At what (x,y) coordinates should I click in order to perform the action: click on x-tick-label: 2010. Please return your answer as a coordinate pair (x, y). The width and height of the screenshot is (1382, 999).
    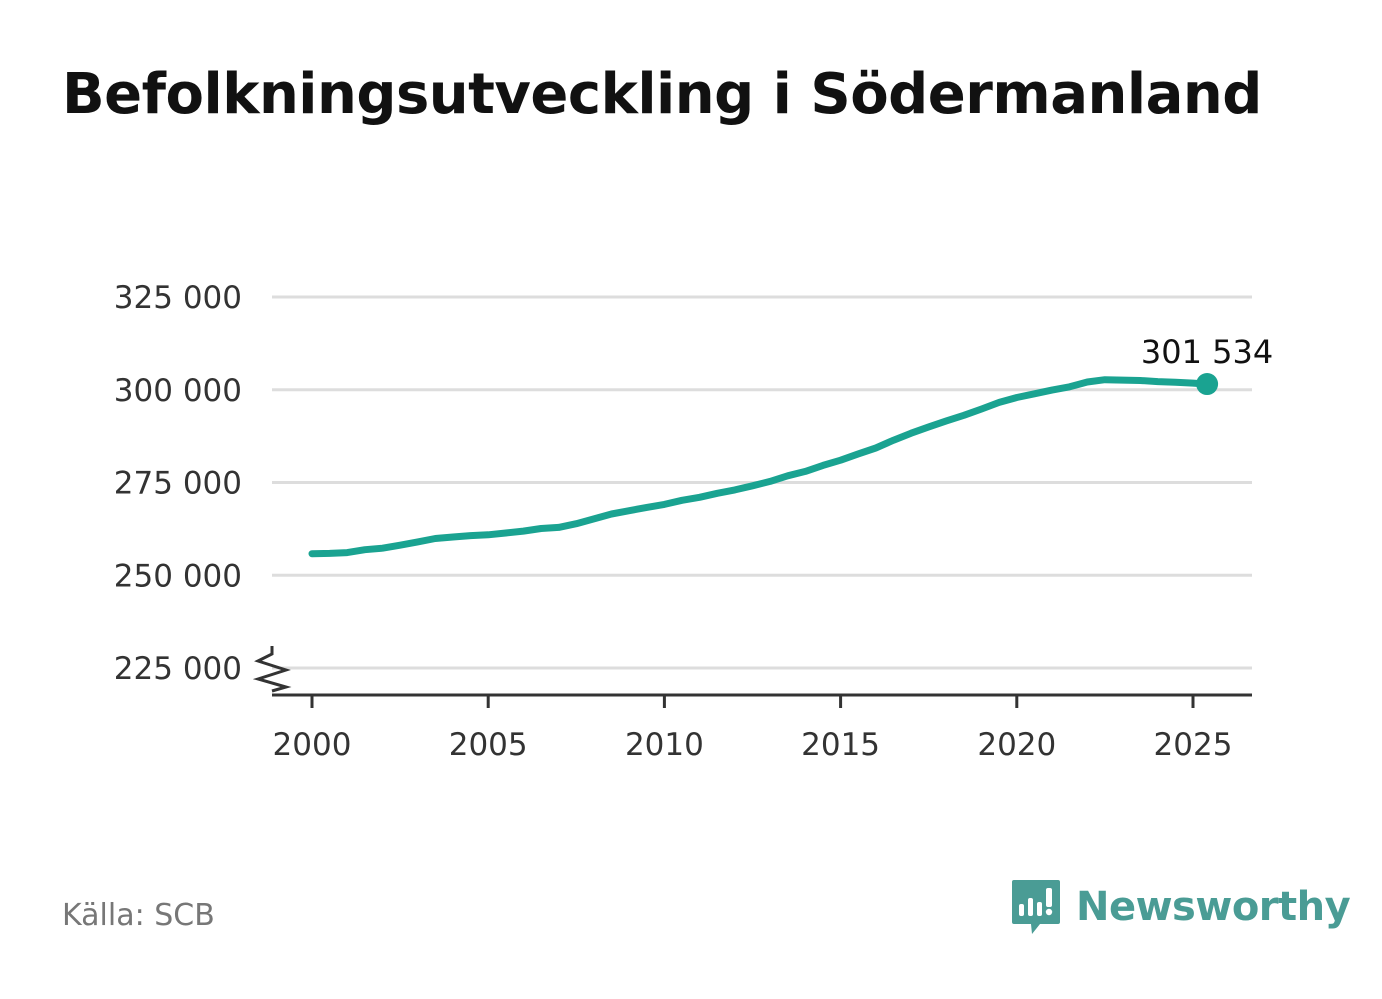
    Looking at the image, I should click on (664, 745).